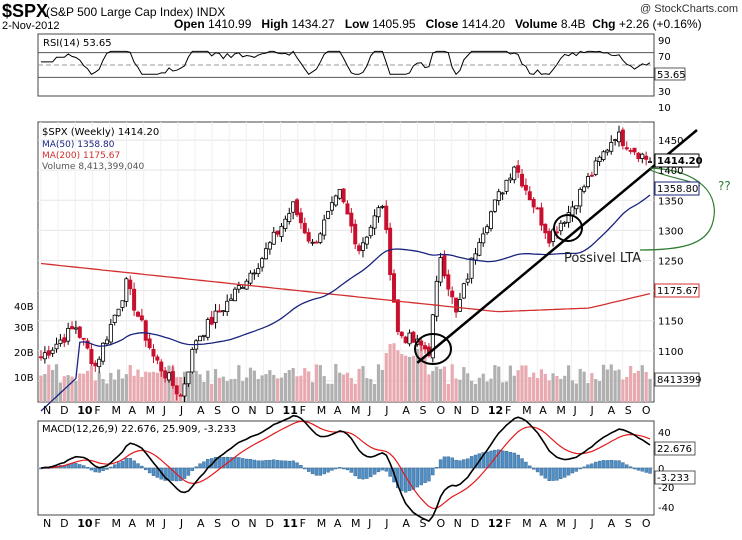 This screenshot has height=540, width=742. Describe the element at coordinates (536, 24) in the screenshot. I see `volume-label: Volume` at that location.